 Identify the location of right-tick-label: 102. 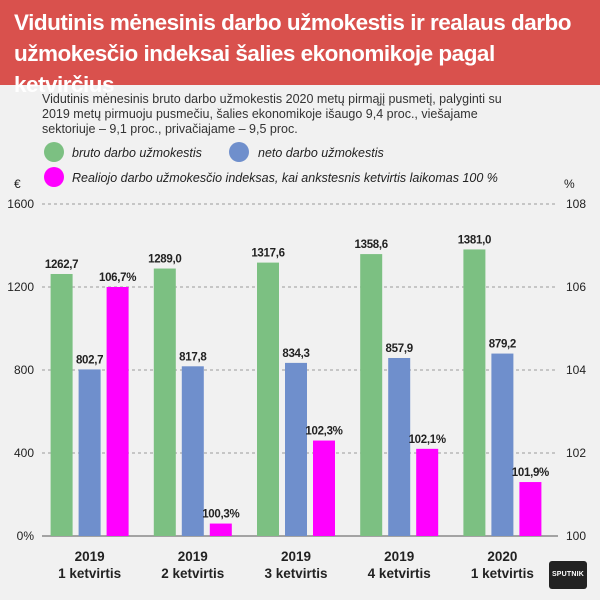
(576, 453).